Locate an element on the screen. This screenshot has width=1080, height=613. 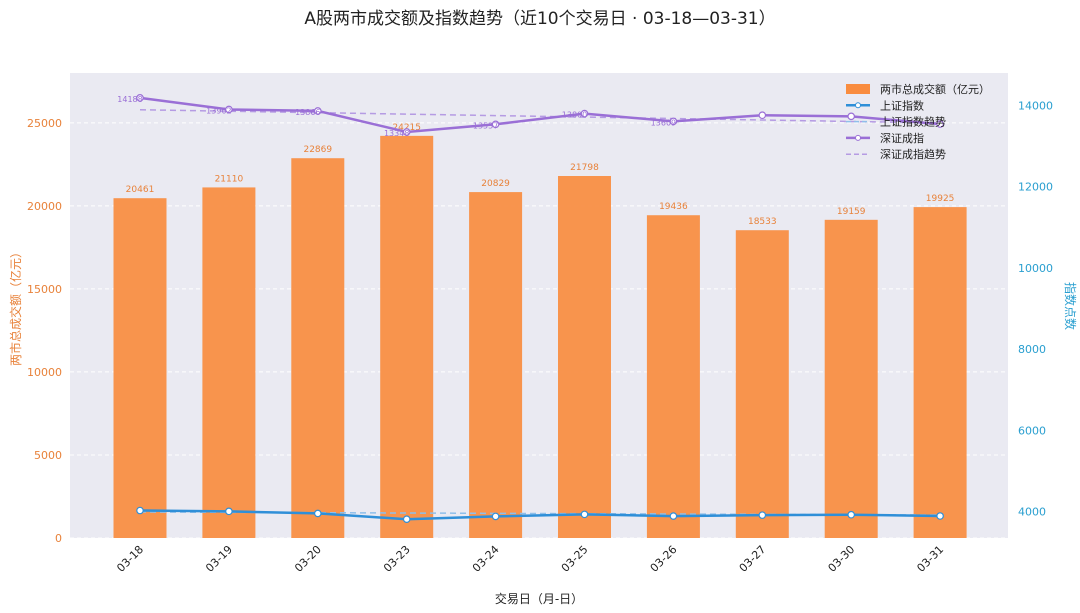
right-tick-label: 6000 is located at coordinates (1032, 430).